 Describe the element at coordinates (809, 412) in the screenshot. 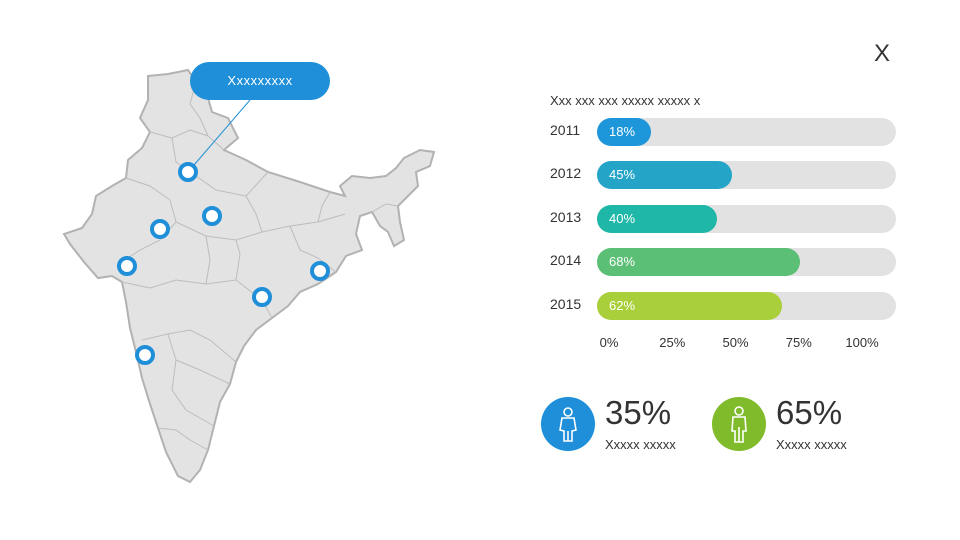

I see `male-stat-value: 65%` at that location.